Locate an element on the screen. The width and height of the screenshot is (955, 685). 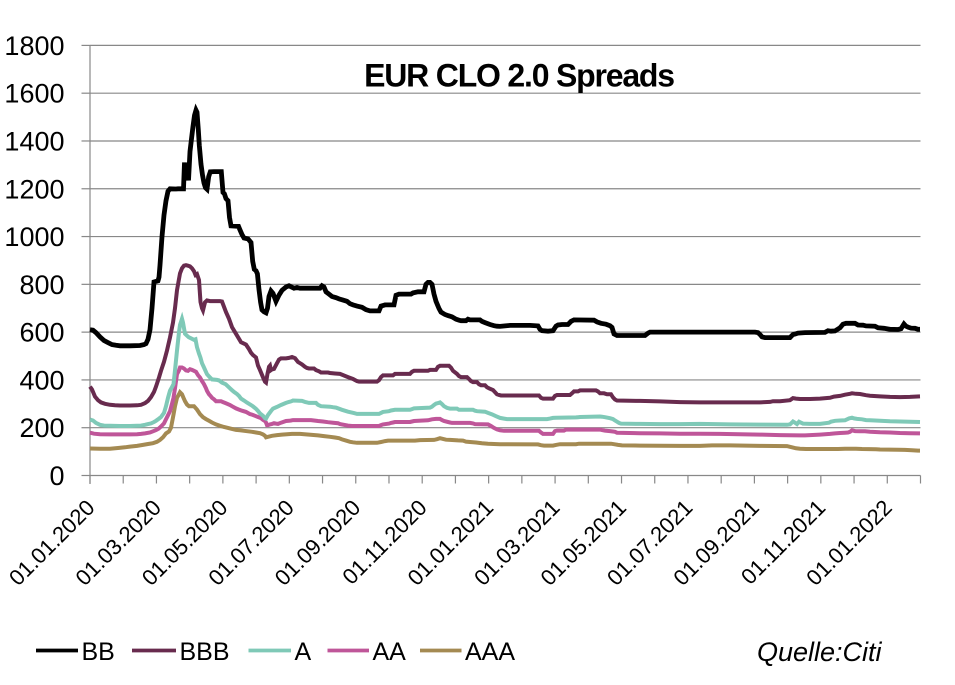
svg-text: 400 is located at coordinates (41, 380).